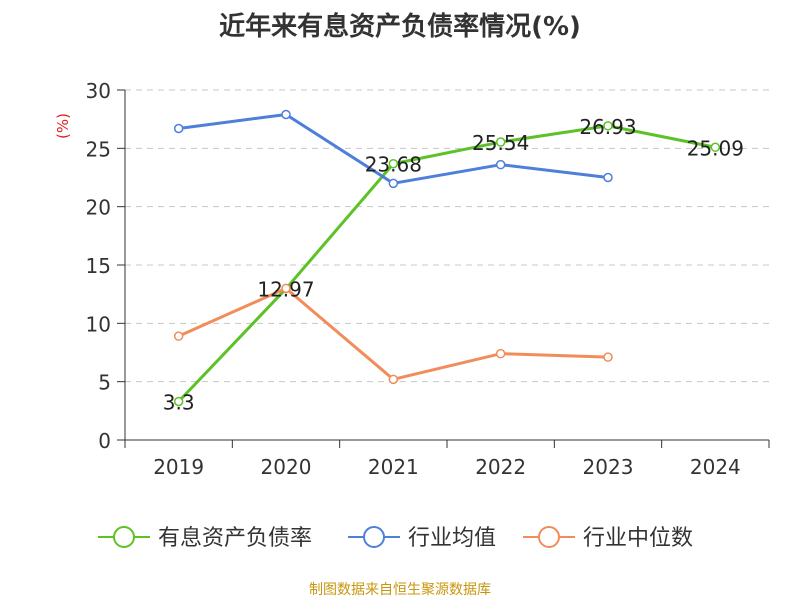 This screenshot has height=600, width=800. I want to click on data-label: 12.97, so click(285, 290).